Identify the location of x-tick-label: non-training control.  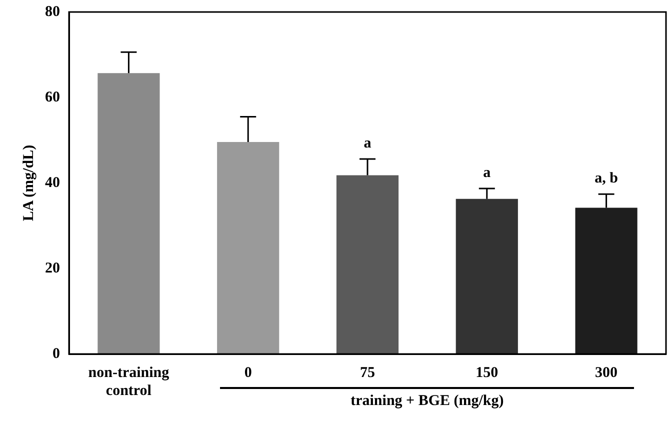
(129, 381).